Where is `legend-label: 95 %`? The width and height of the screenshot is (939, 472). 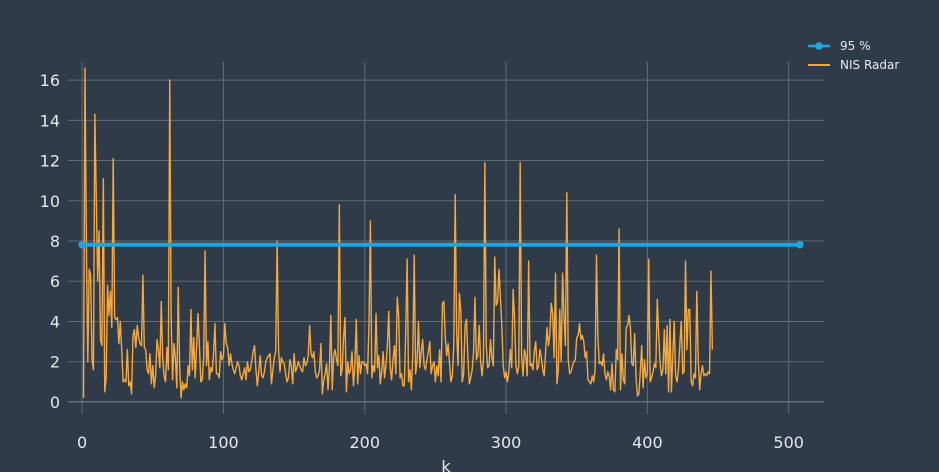 legend-label: 95 % is located at coordinates (855, 46).